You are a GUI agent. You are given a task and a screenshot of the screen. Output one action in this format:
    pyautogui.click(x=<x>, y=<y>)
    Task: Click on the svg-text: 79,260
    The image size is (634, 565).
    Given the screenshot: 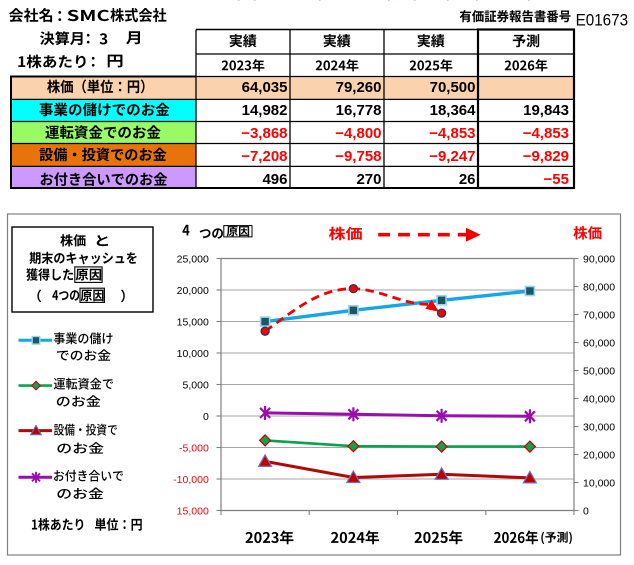 What is the action you would take?
    pyautogui.click(x=359, y=87)
    